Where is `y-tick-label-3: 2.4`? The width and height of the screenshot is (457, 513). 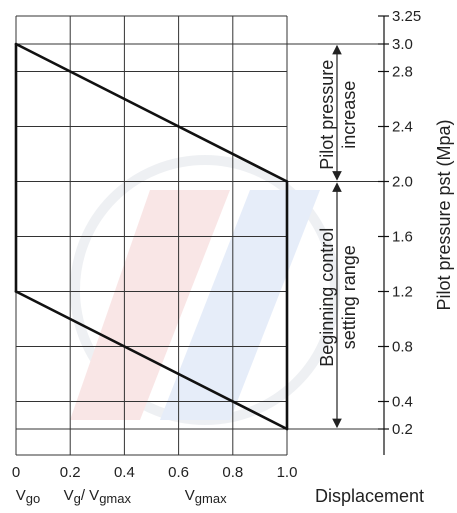 y-tick-label-3: 2.4 is located at coordinates (402, 127).